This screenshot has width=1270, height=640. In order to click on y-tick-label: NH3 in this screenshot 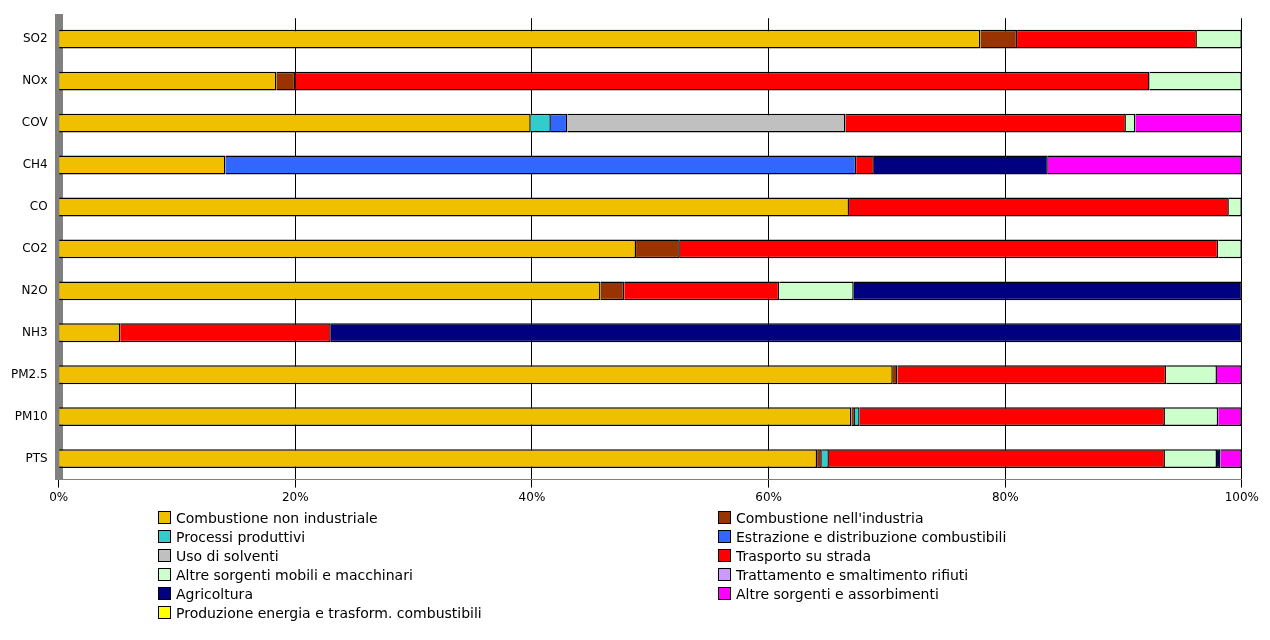, I will do `click(35, 331)`.